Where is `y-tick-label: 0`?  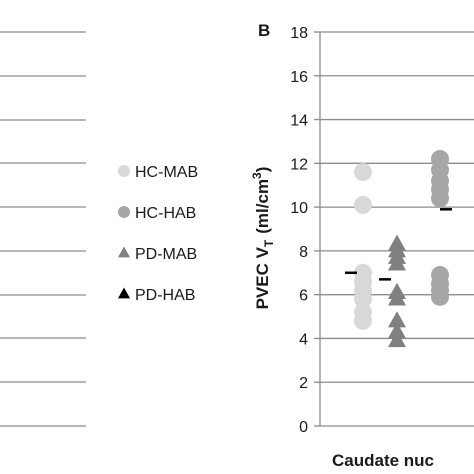
y-tick-label: 0 is located at coordinates (303, 427).